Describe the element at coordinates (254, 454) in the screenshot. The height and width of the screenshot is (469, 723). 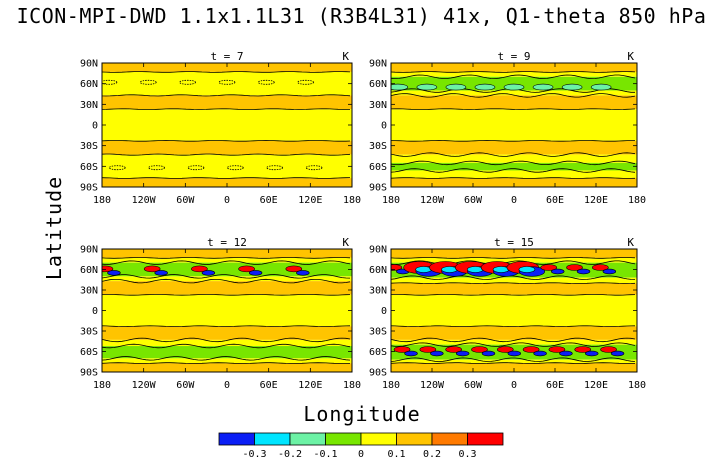
I see `colorbar-tick-label: -0.3` at that location.